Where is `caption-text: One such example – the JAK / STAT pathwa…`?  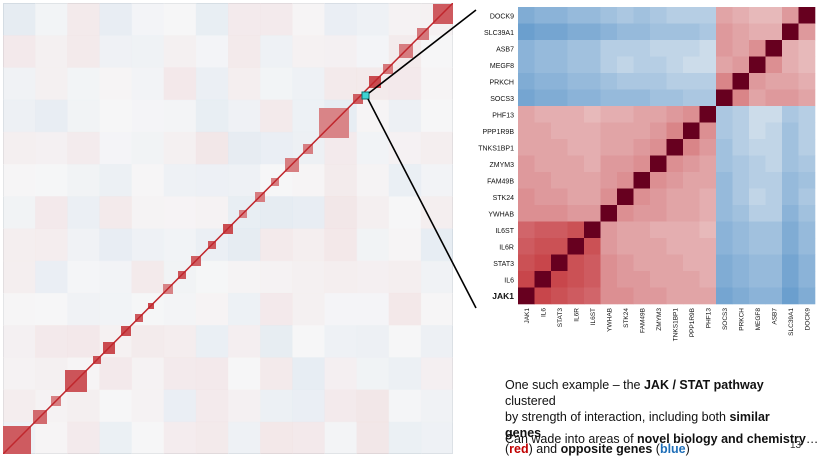
caption-text: One such example – the JAK / STAT pathwa… is located at coordinates (637, 417).